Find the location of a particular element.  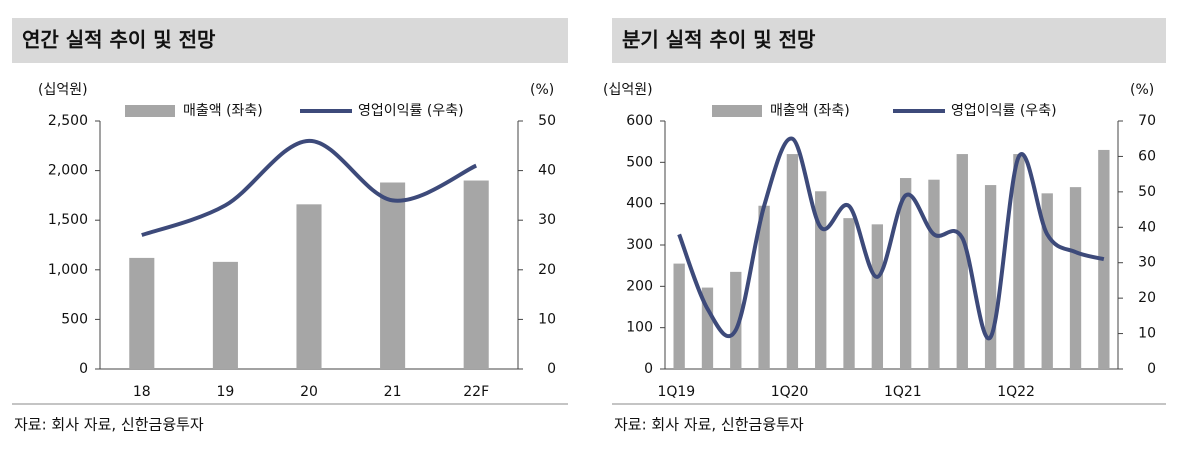

y-tick-label: 1,000 is located at coordinates (68, 270).